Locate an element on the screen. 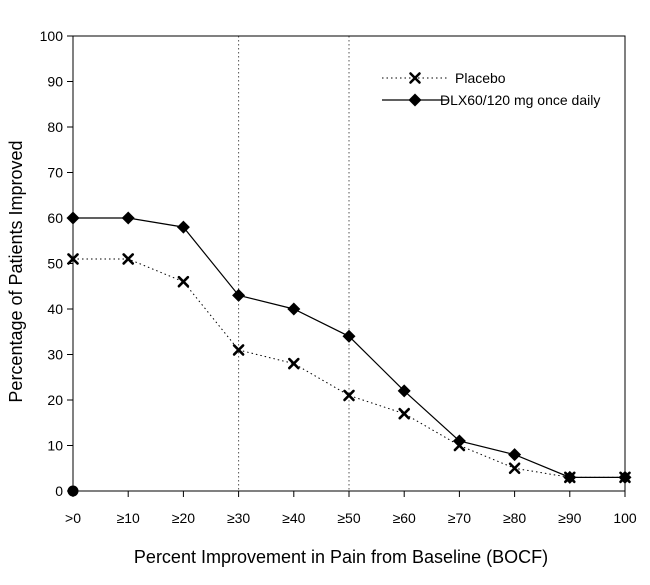  reference-lines is located at coordinates (294, 263).